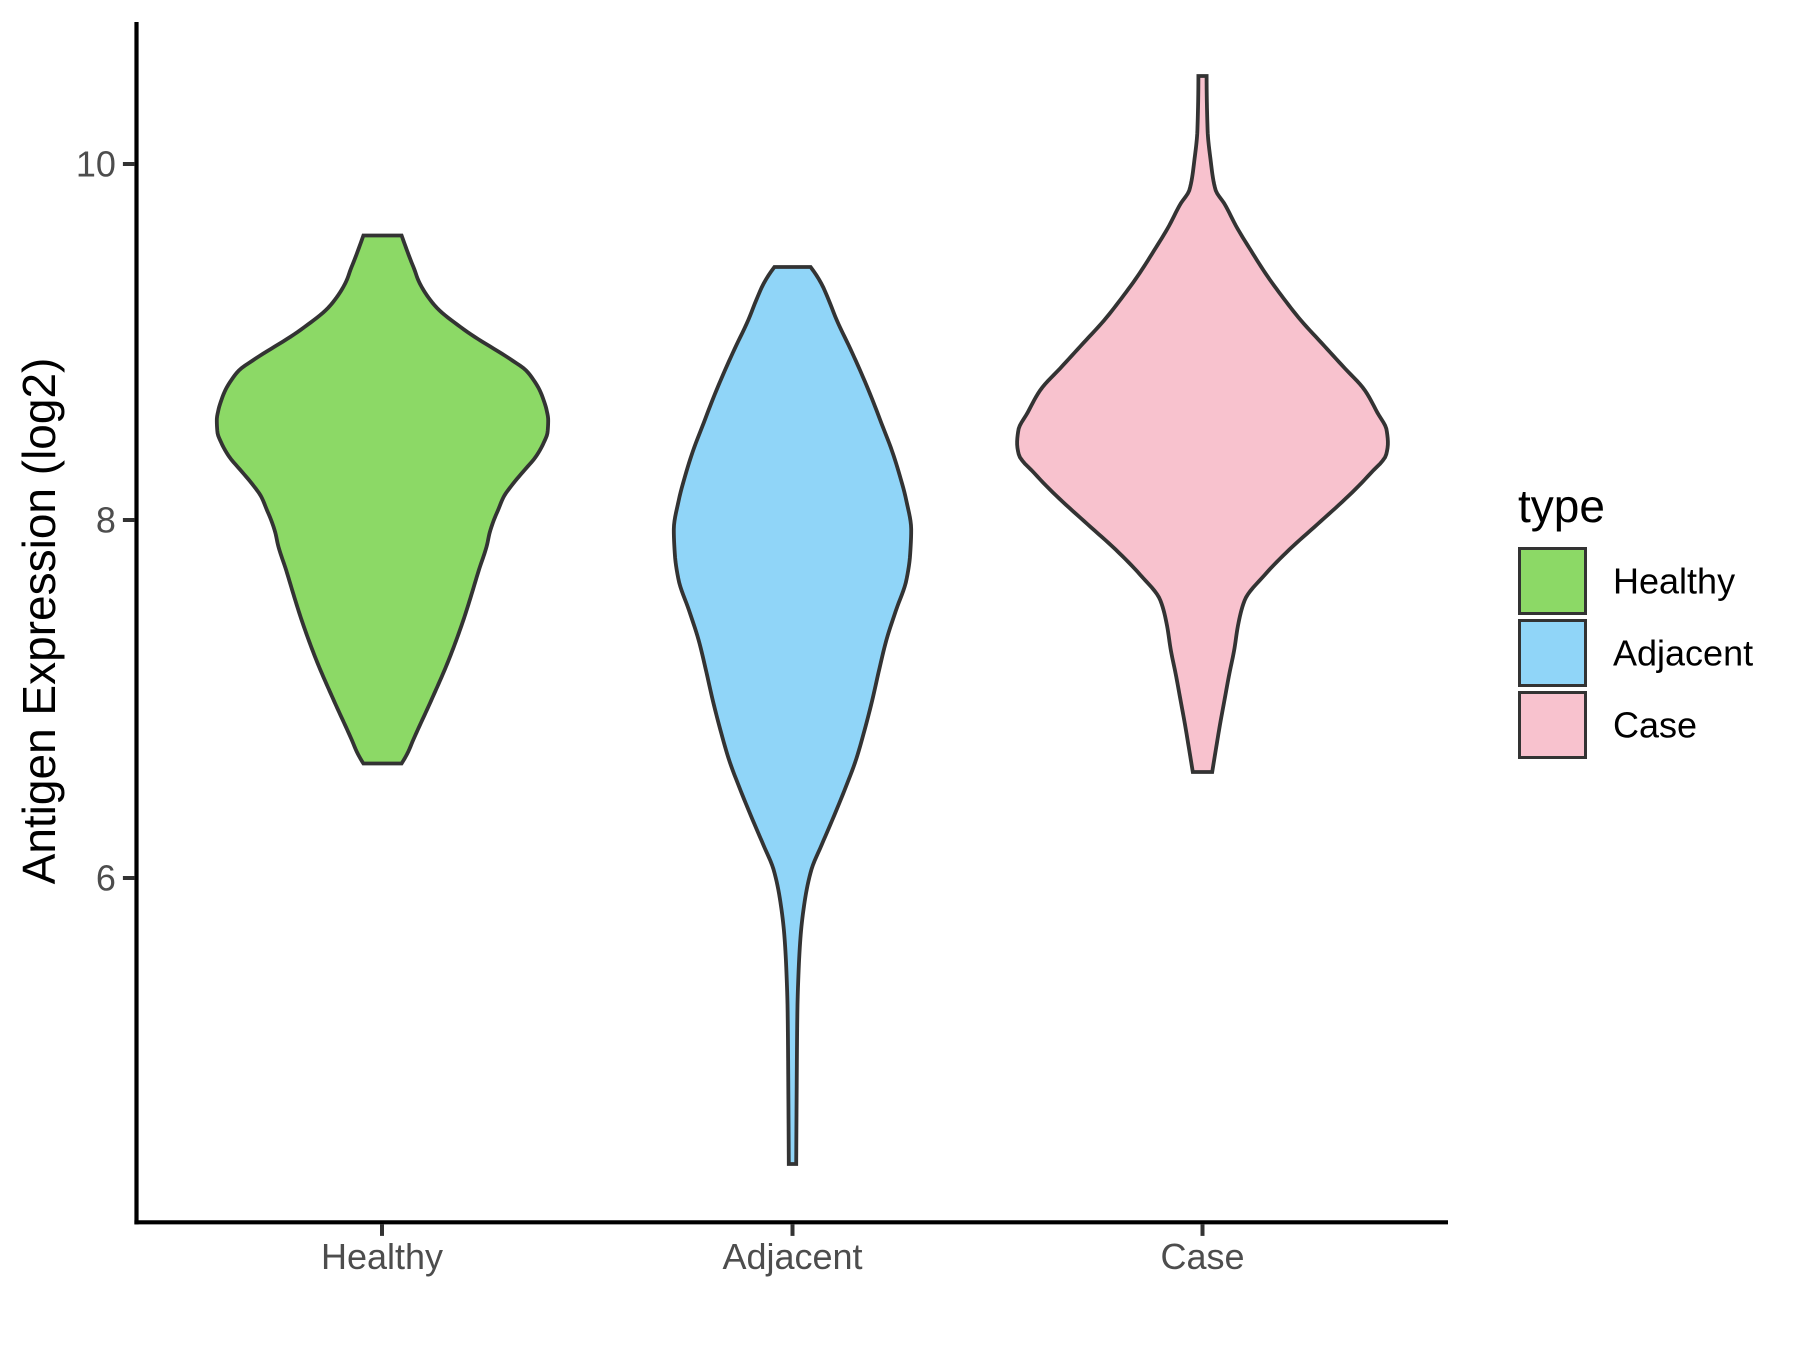 This screenshot has width=1800, height=1355. What do you see at coordinates (106, 520) in the screenshot?
I see `svg-text: 8` at bounding box center [106, 520].